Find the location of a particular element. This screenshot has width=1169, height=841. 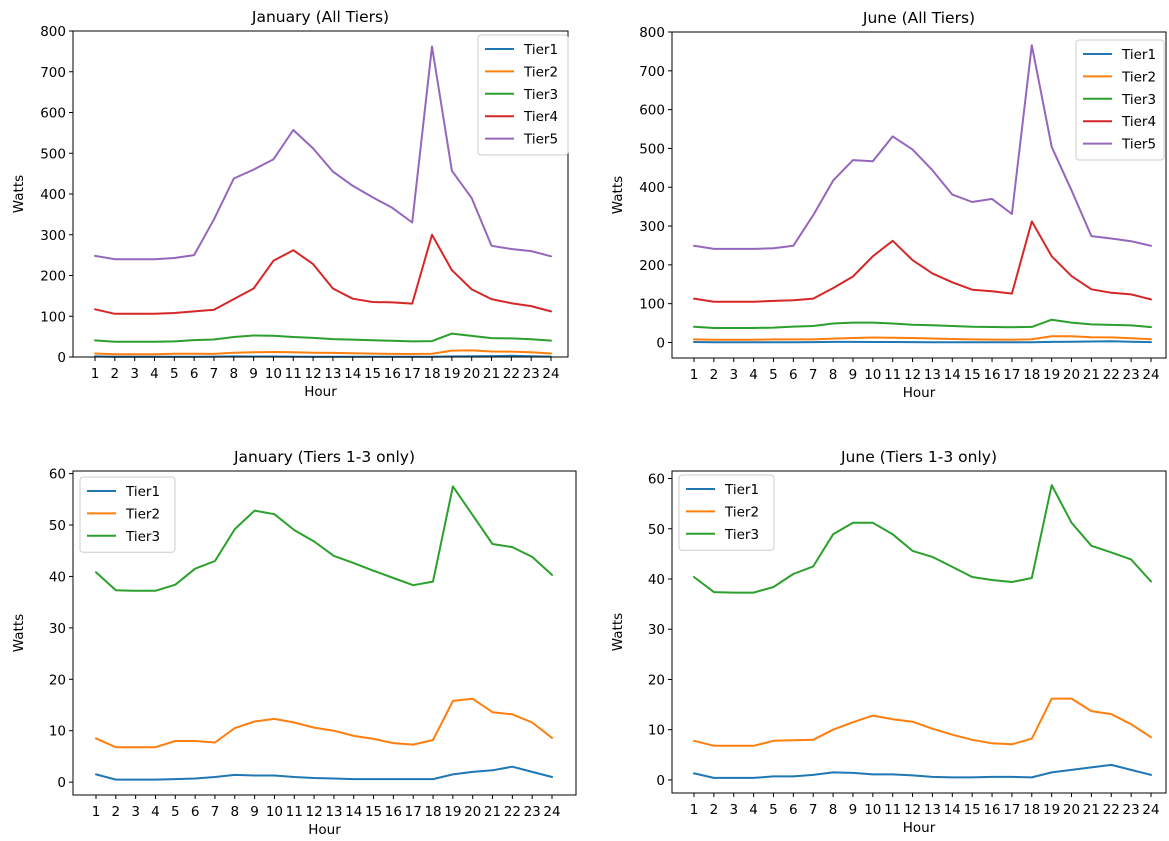

chart-title: June (Tiers 1-3 only) is located at coordinates (918, 457).